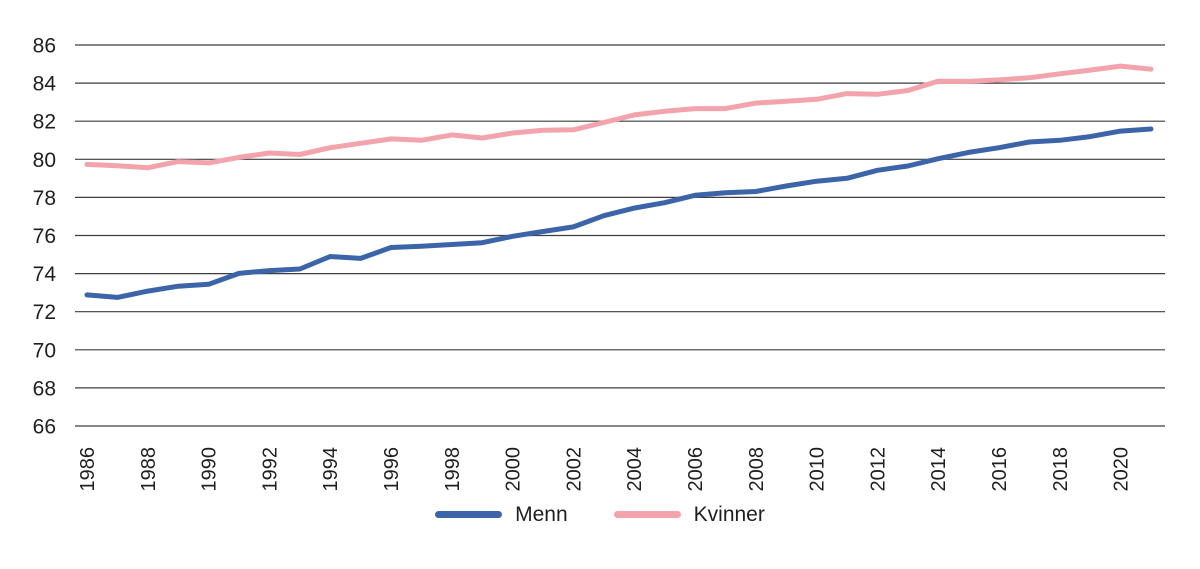  I want to click on legend-swatch-menn, so click(469, 514).